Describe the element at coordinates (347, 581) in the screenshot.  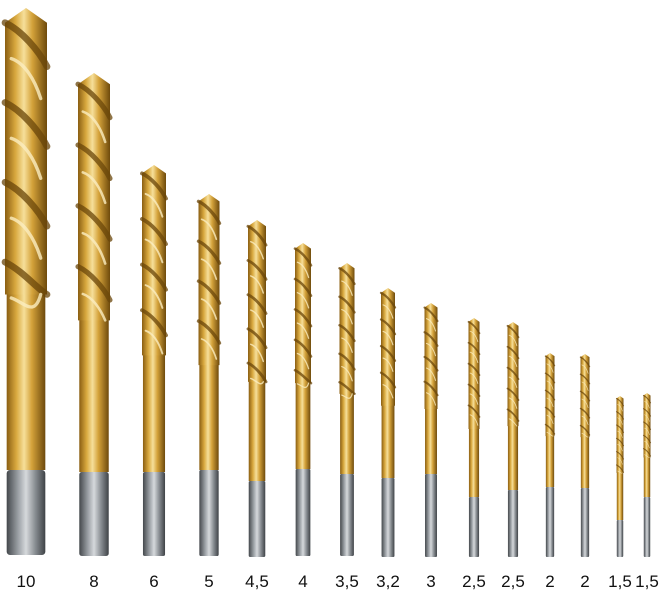
I see `bit-size-label: 3,5` at that location.